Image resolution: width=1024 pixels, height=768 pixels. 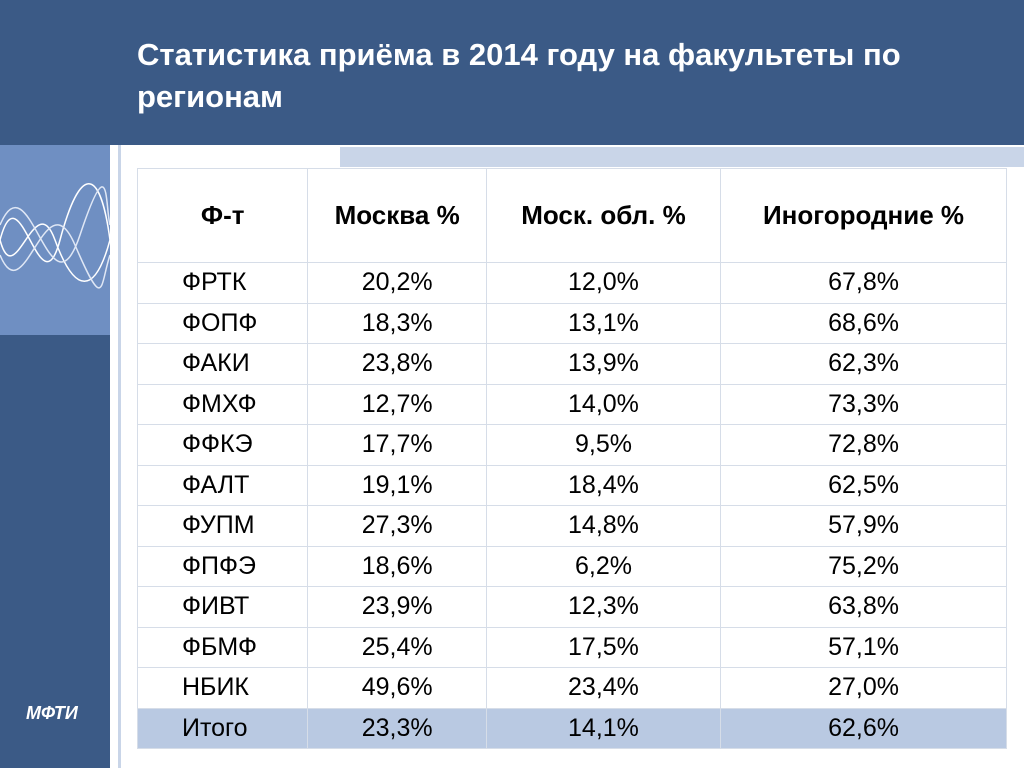 I want to click on table-cell: 14,8%, so click(x=603, y=526).